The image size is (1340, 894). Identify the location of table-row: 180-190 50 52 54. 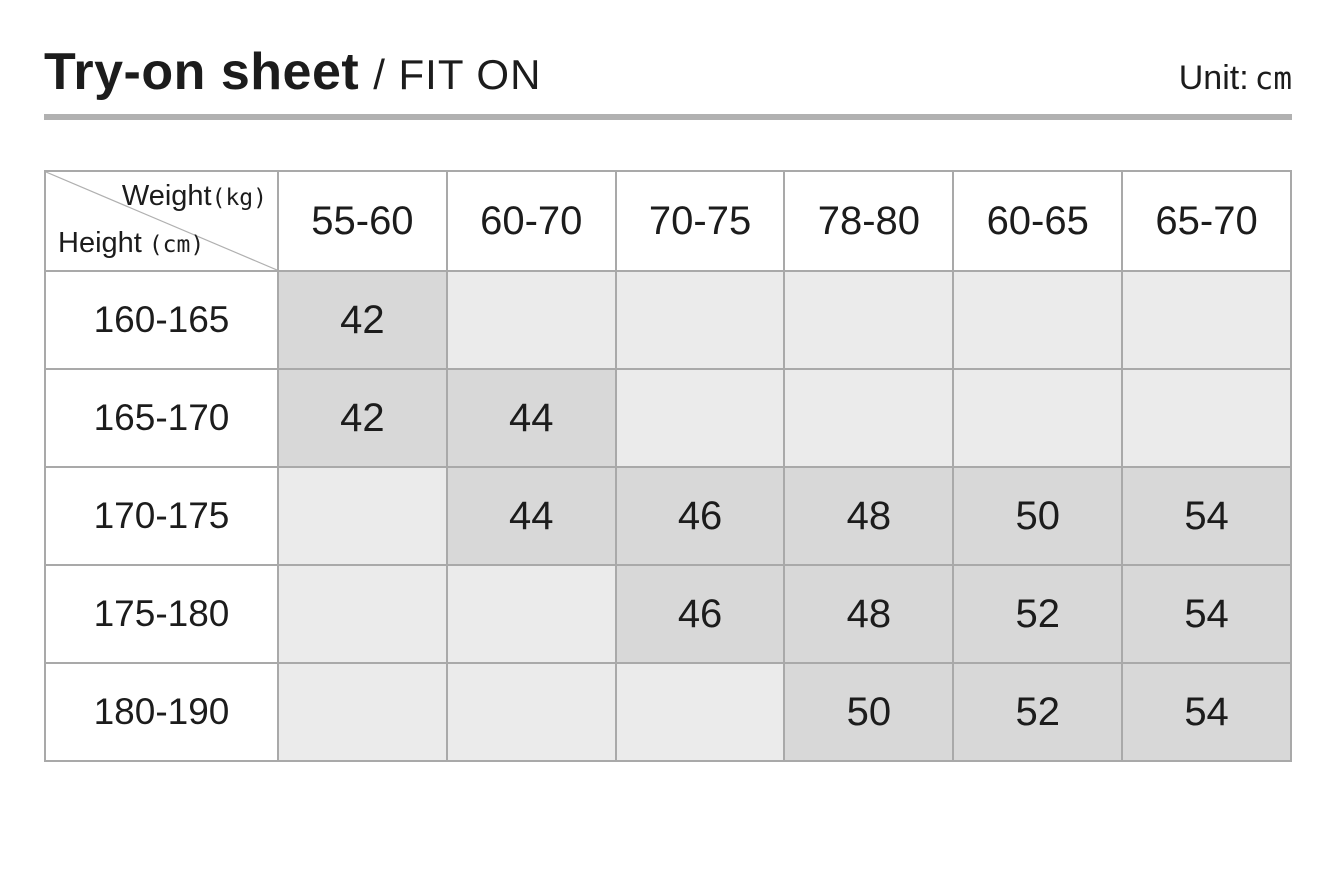
(668, 712).